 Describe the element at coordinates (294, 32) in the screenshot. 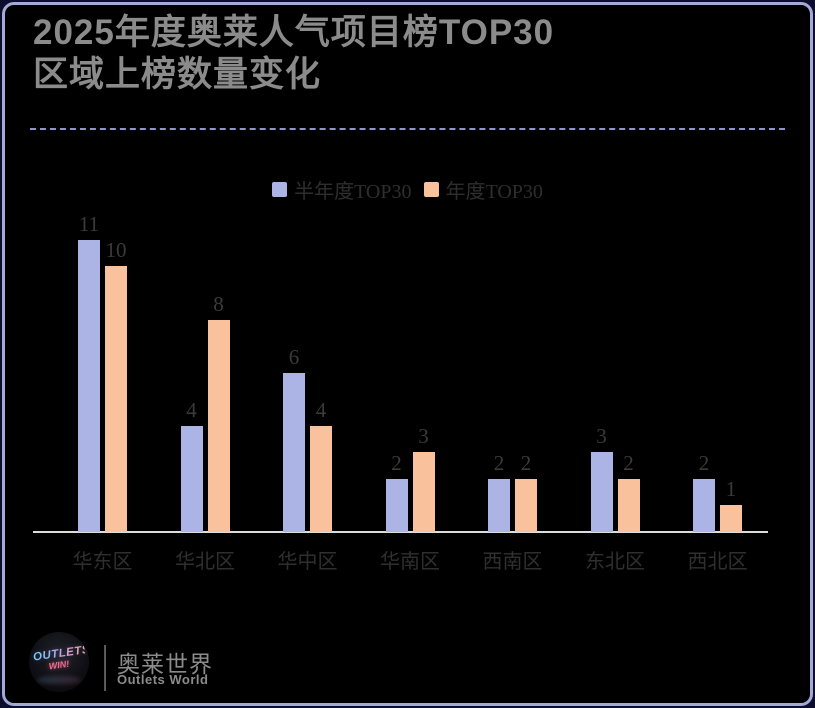

I see `title-line-1: 2025年度奥莱人气项目榜TOP30` at that location.